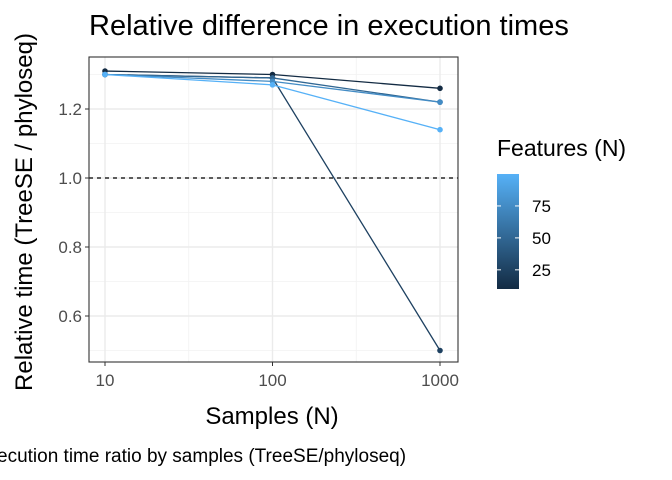 This screenshot has width=672, height=480. What do you see at coordinates (70, 316) in the screenshot?
I see `y-tick-label: 0.6` at bounding box center [70, 316].